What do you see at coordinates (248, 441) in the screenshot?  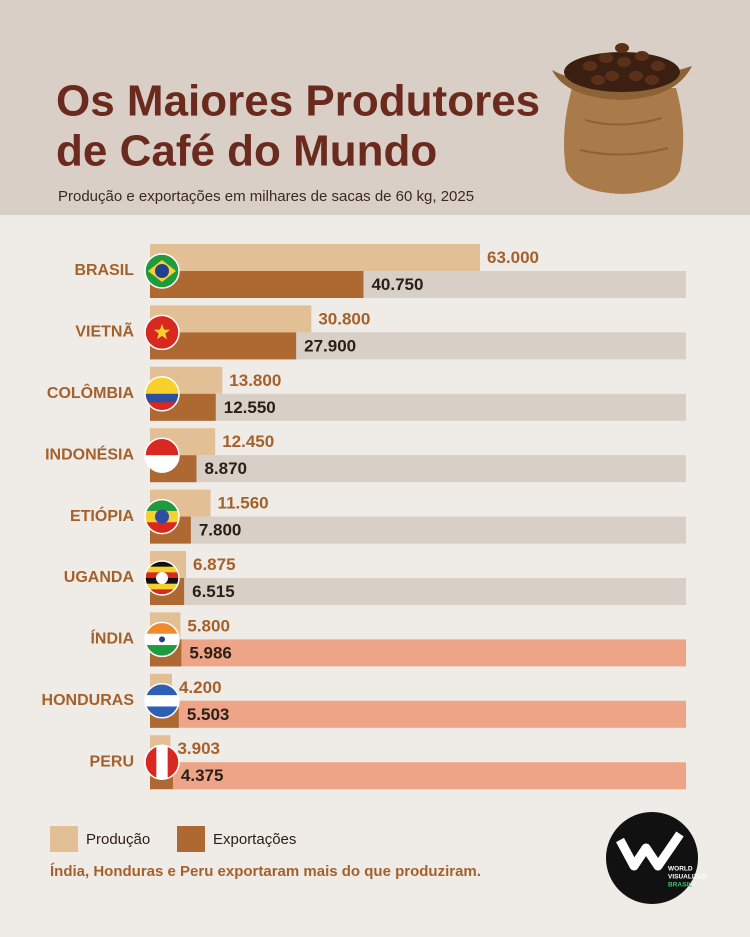 I see `value-label: 12.450` at bounding box center [248, 441].